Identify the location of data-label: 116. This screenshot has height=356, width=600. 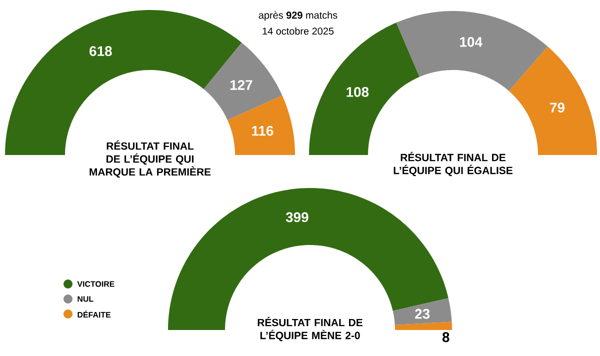
(263, 131).